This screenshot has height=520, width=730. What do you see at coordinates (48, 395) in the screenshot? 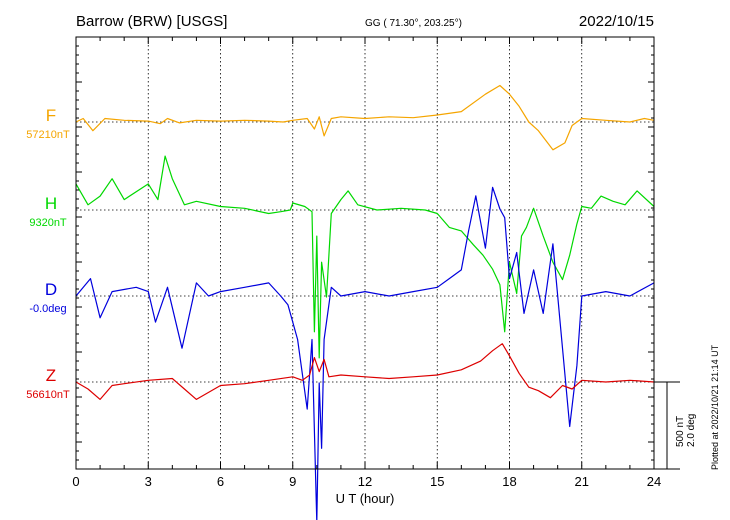
I see `series-baseline-Z: 56610nT` at bounding box center [48, 395].